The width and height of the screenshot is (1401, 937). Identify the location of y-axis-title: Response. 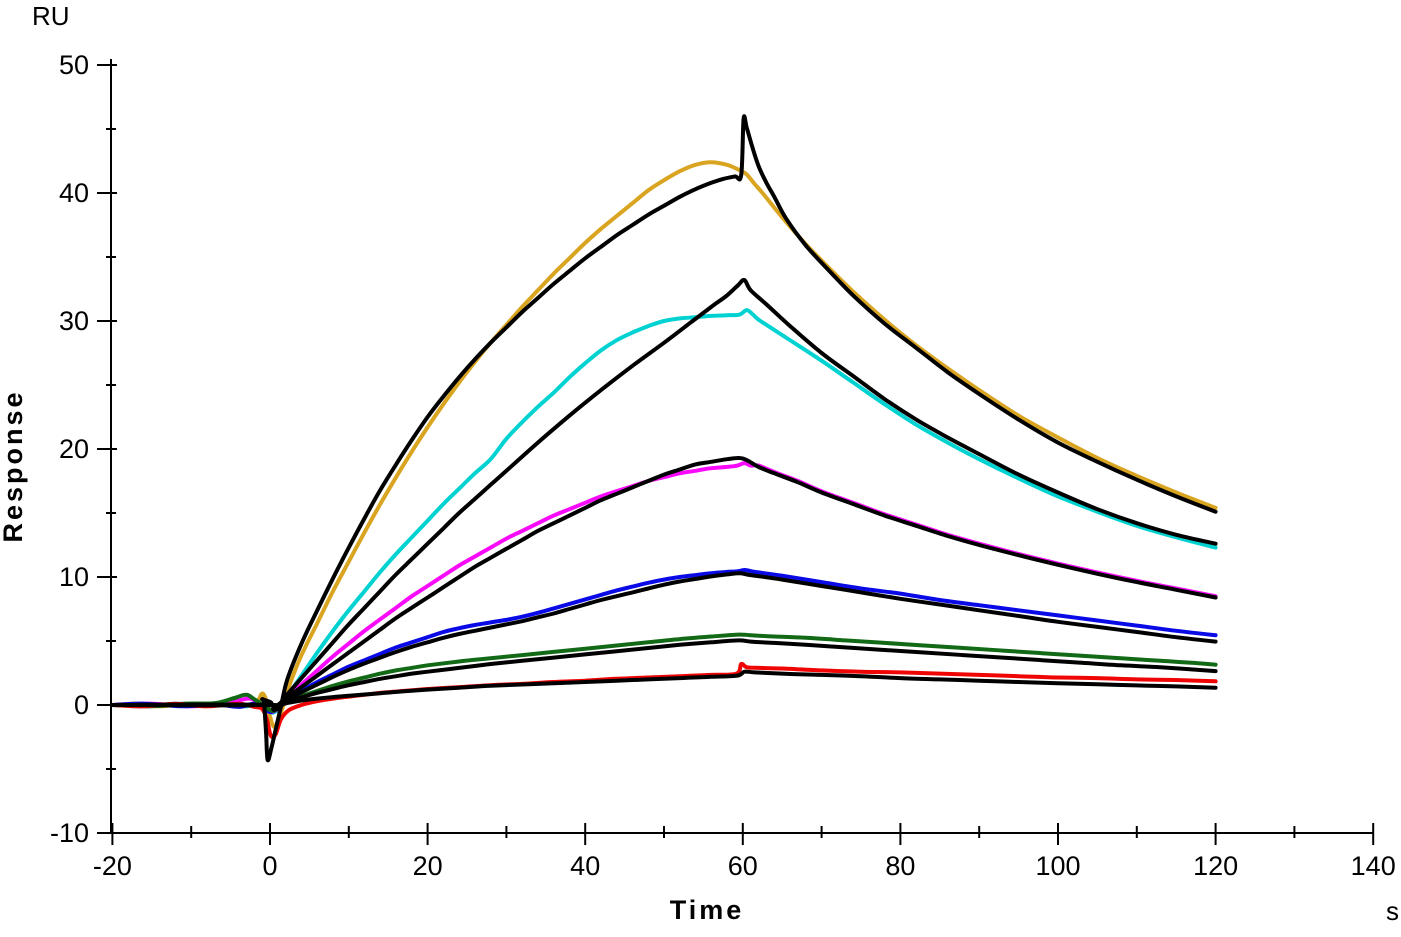
(14, 465).